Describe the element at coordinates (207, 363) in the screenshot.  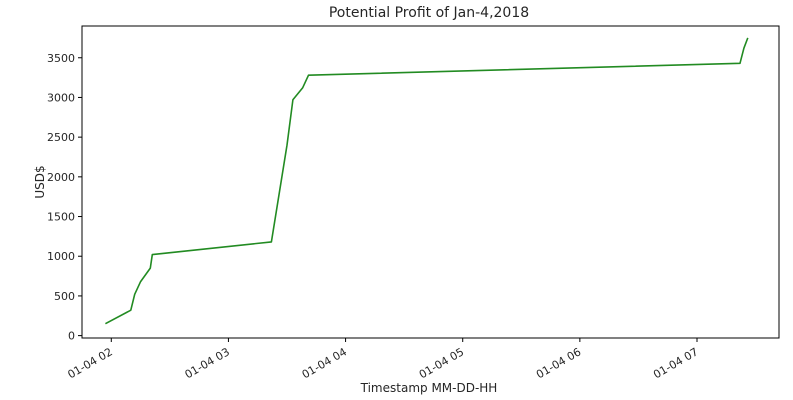
I see `x-tick-label-1: 01-04 03` at that location.